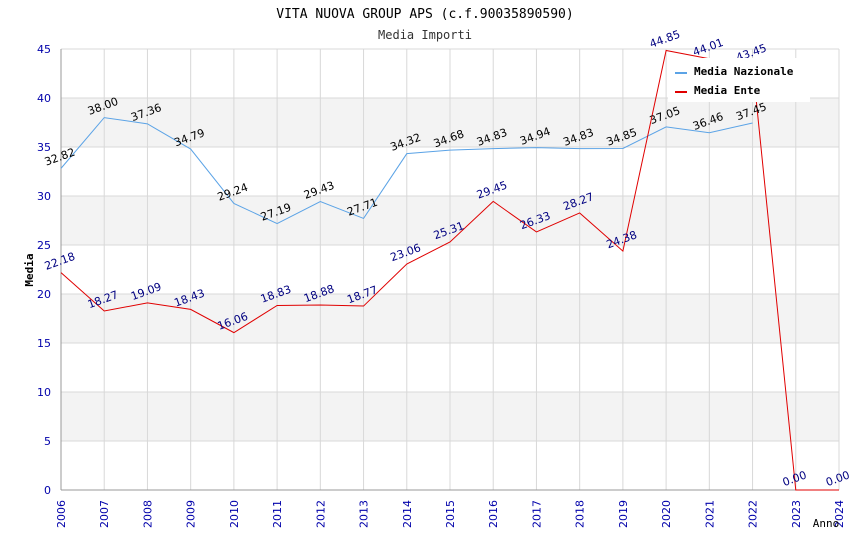  I want to click on y-tick-label: 5, so click(47, 441).